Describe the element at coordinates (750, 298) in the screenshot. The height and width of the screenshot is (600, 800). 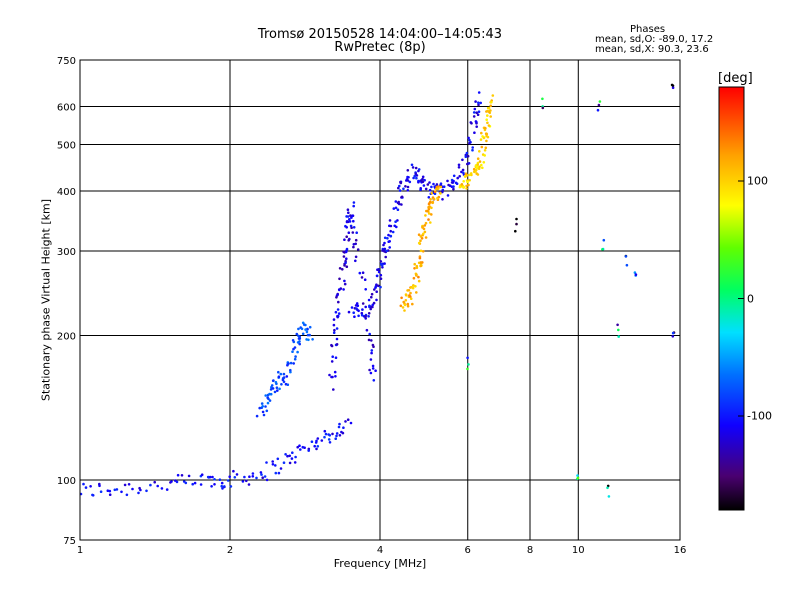
I see `colorbar-tick-label: 0` at that location.